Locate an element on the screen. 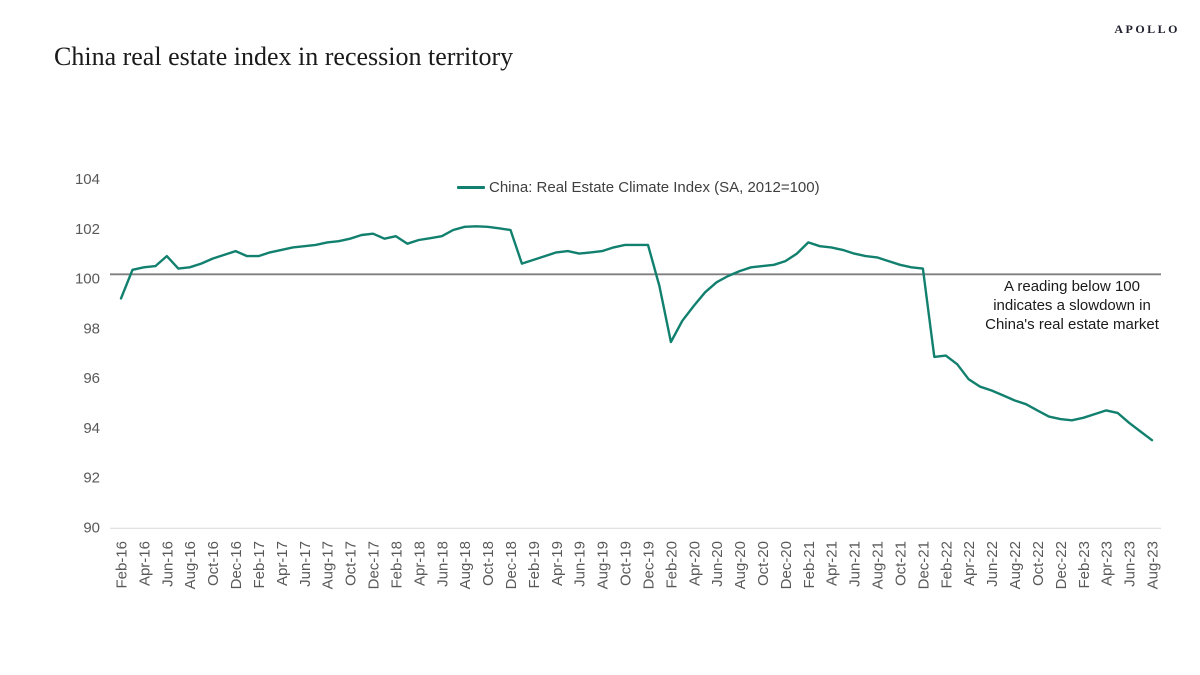 The image size is (1200, 675). x-tick-label: Oct-20 is located at coordinates (763, 563).